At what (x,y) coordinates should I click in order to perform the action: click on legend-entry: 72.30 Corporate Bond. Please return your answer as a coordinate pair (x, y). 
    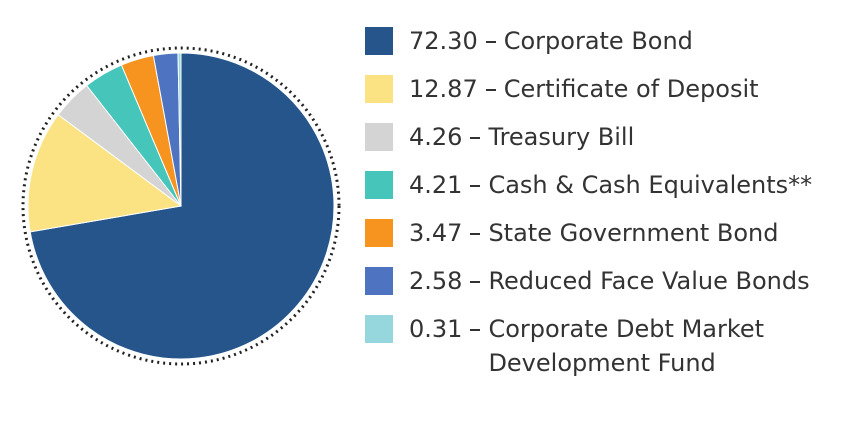
    Looking at the image, I should click on (605, 48).